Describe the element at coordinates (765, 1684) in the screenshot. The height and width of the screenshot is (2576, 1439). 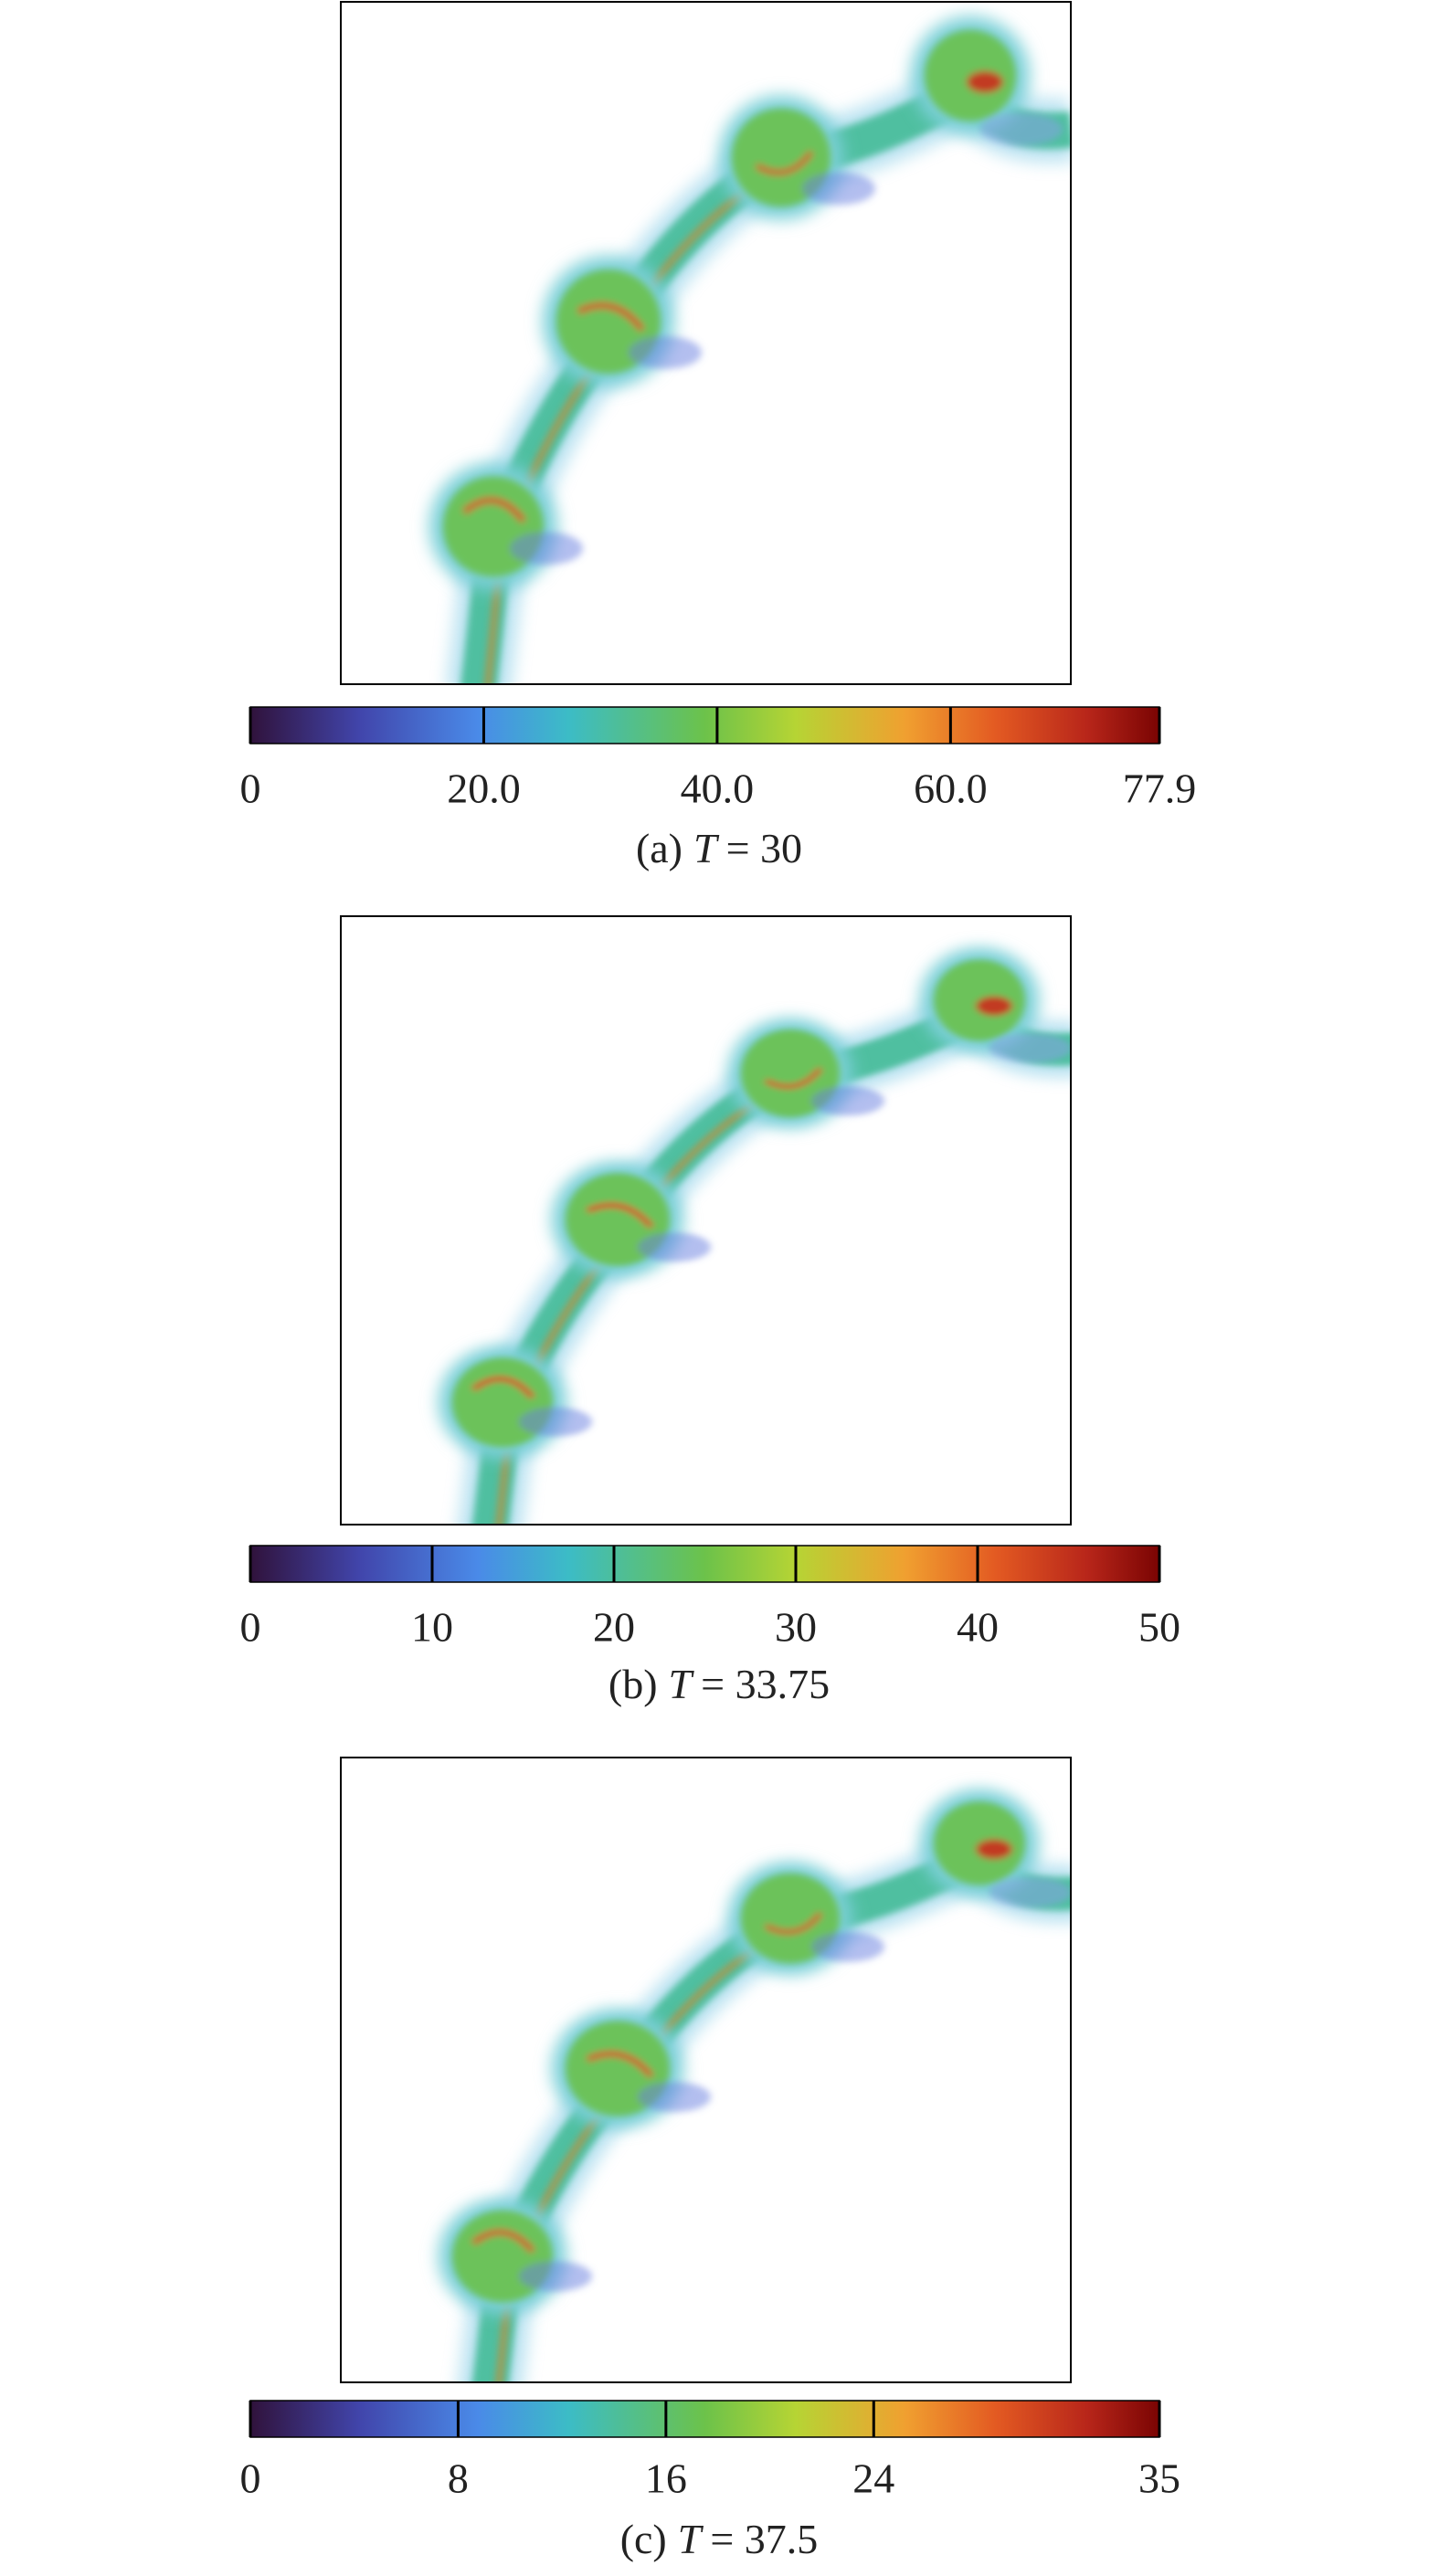
I see `caption-value: = 33.75` at that location.